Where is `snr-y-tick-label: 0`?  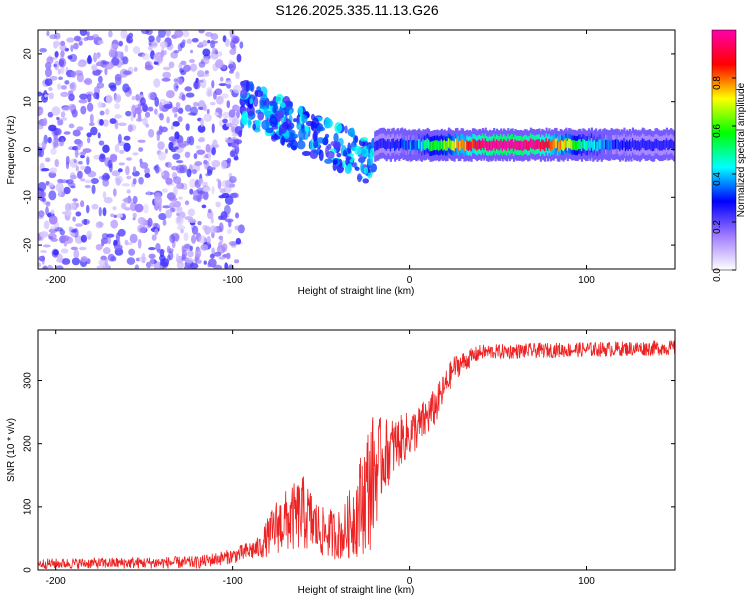
snr-y-tick-label: 0 is located at coordinates (28, 570).